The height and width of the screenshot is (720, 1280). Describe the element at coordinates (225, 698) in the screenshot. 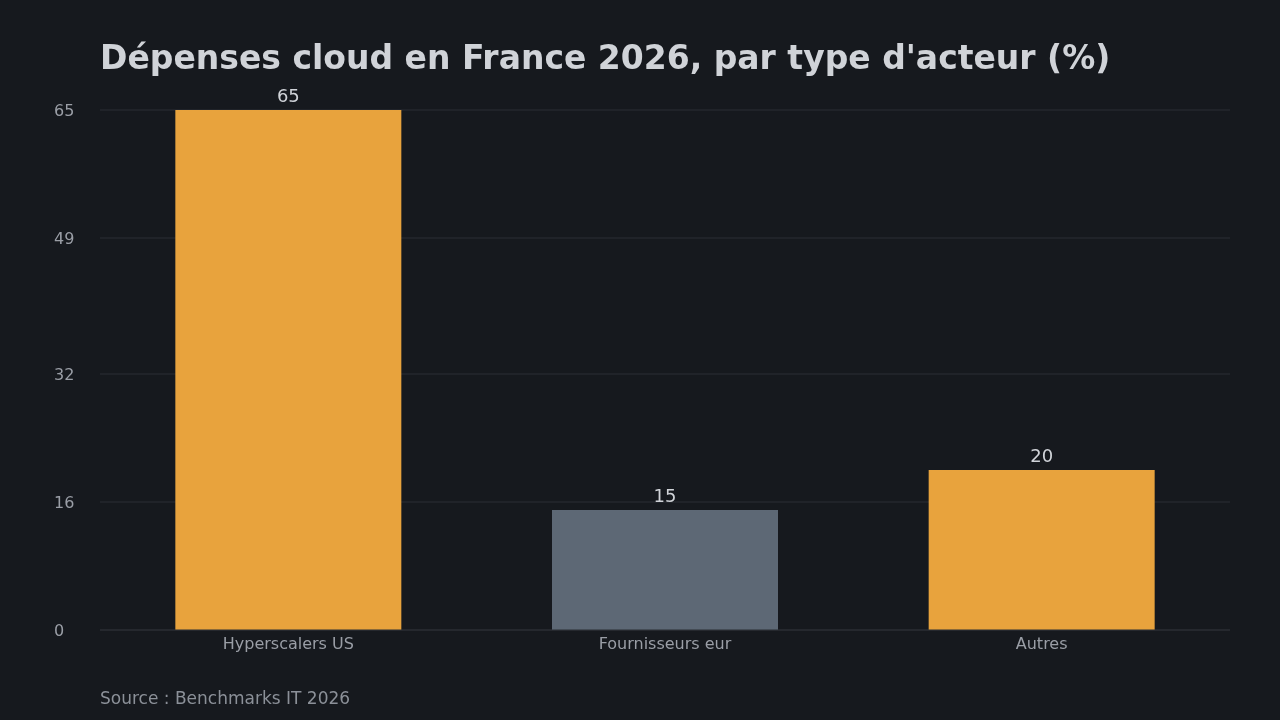

I see `source-note: Source : Benchmarks IT 2026` at that location.